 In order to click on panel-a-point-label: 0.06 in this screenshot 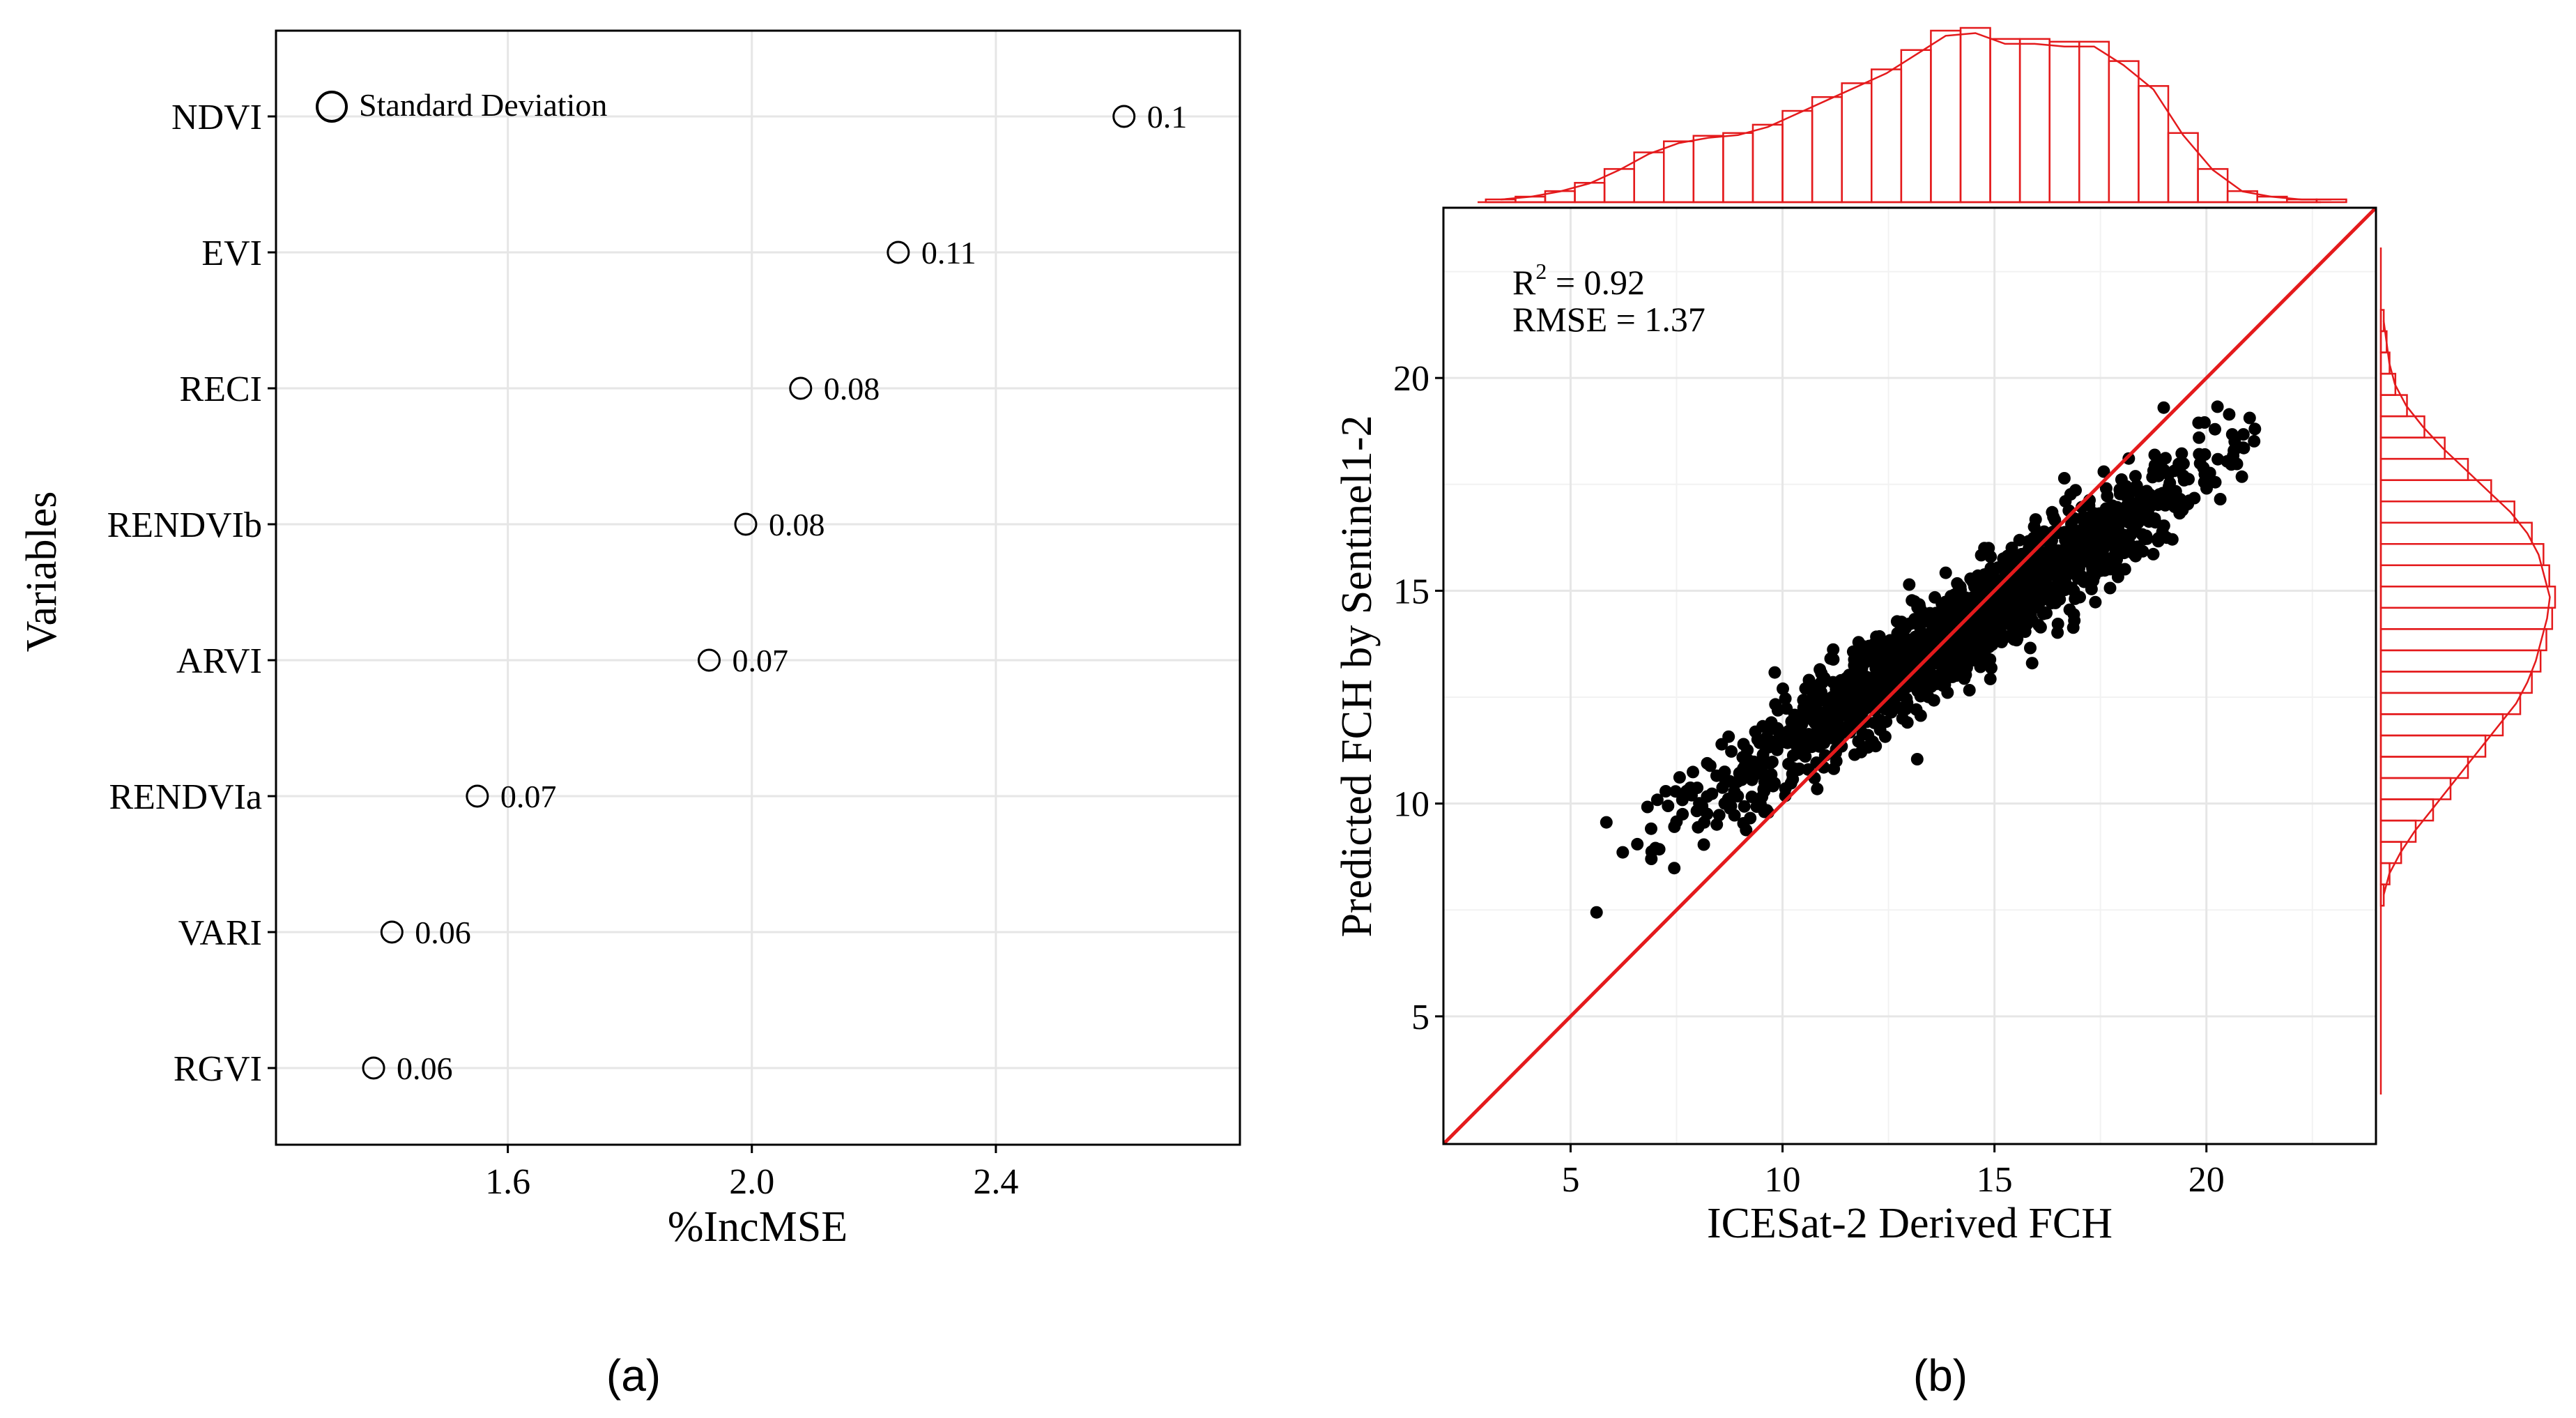, I will do `click(425, 1068)`.